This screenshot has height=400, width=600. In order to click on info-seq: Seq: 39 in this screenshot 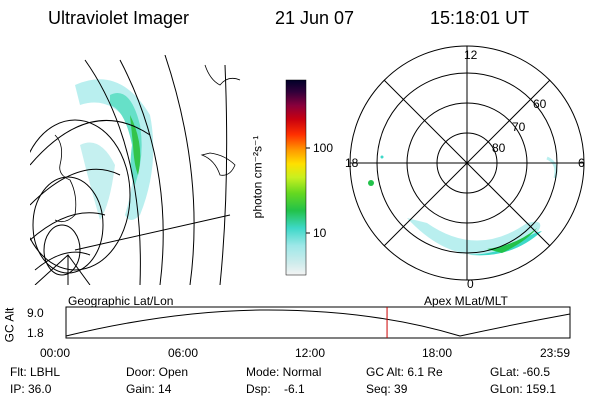, I will do `click(387, 389)`.